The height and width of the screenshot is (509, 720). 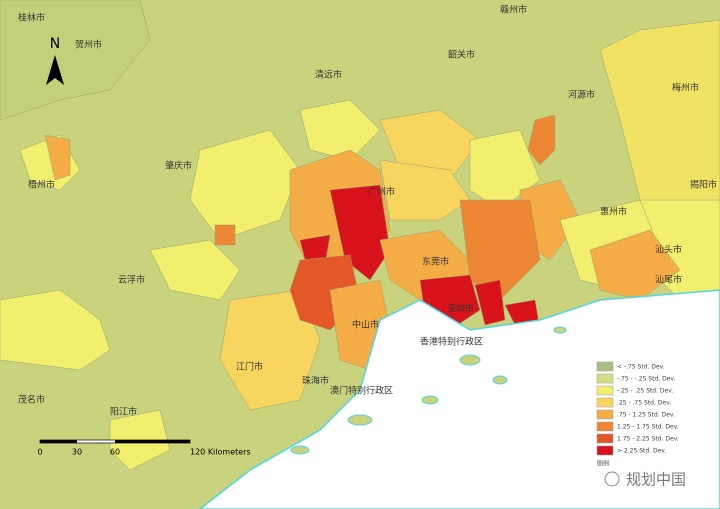 What do you see at coordinates (365, 325) in the screenshot?
I see `place-label: 中山市` at bounding box center [365, 325].